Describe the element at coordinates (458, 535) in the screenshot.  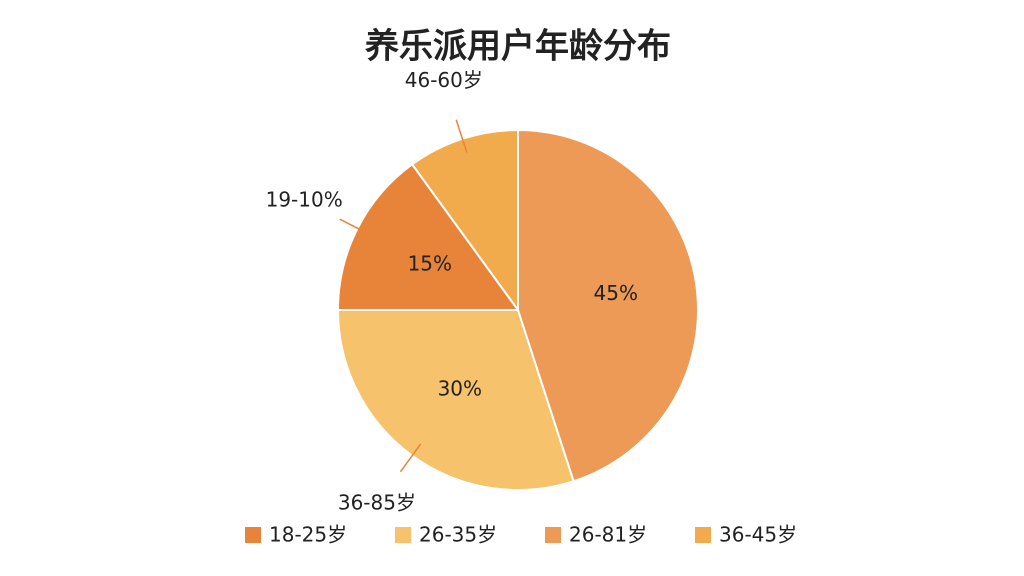
I see `legend-label: 26-35岁` at that location.